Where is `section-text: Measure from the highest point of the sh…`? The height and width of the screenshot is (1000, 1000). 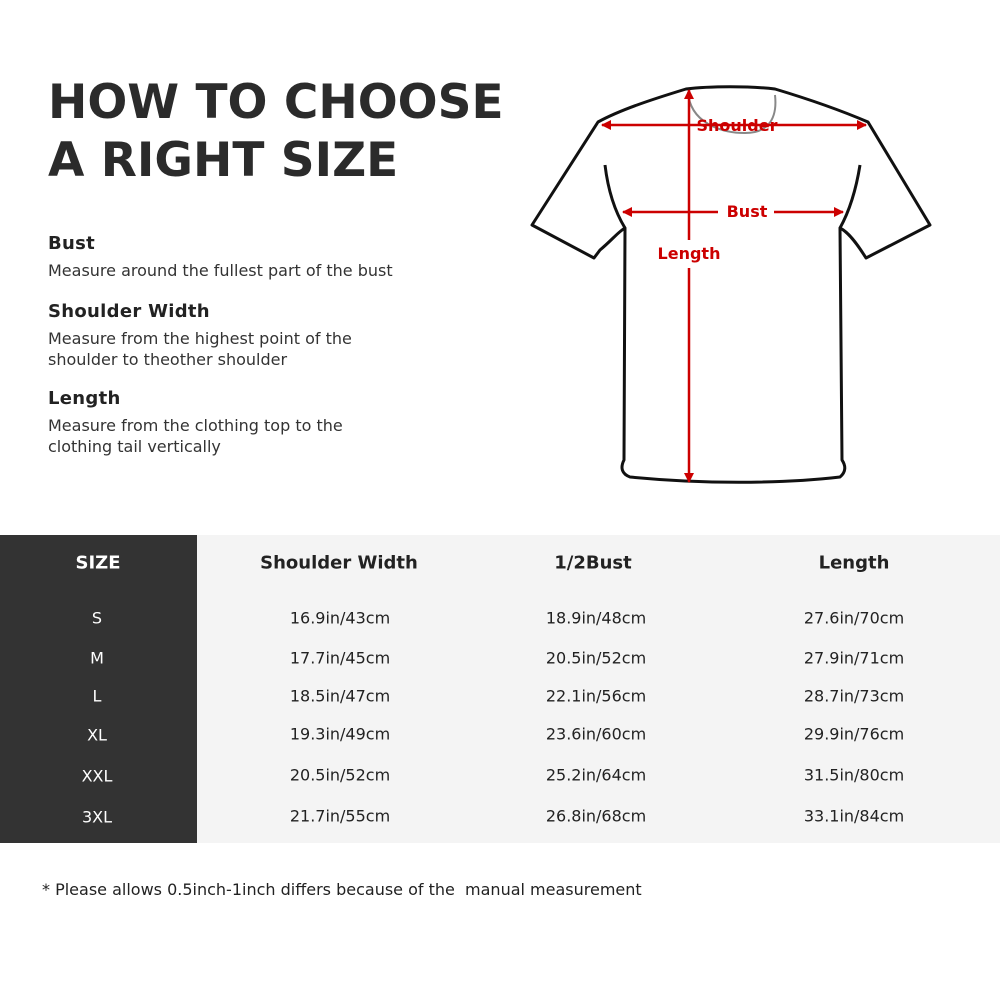 section-text: Measure from the highest point of the sh… is located at coordinates (200, 349).